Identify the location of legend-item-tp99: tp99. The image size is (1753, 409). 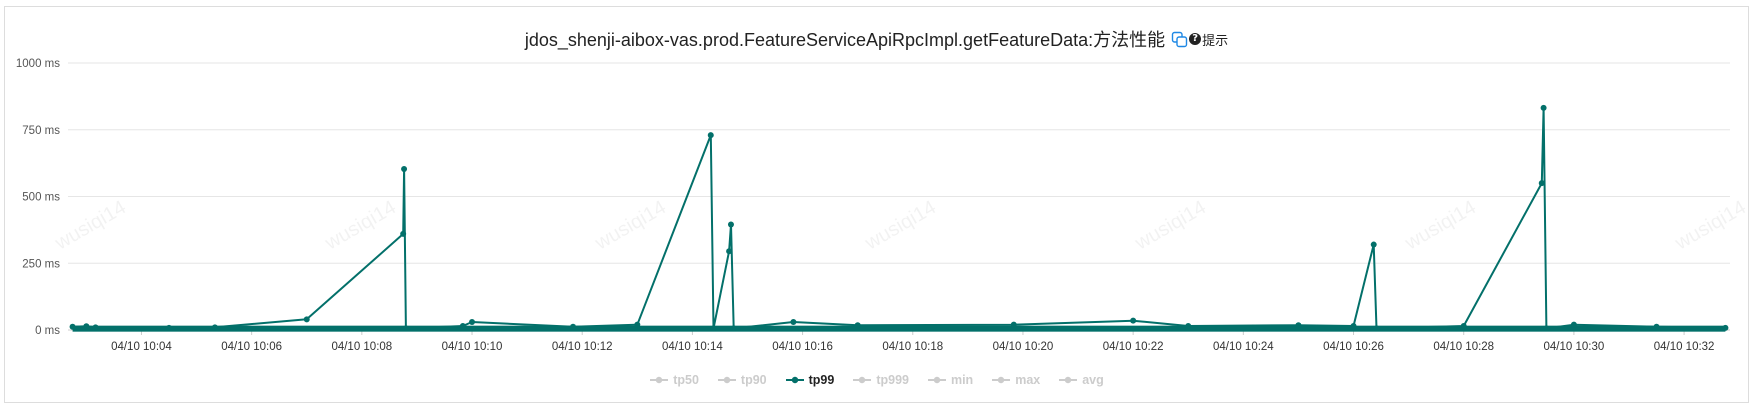
(810, 380).